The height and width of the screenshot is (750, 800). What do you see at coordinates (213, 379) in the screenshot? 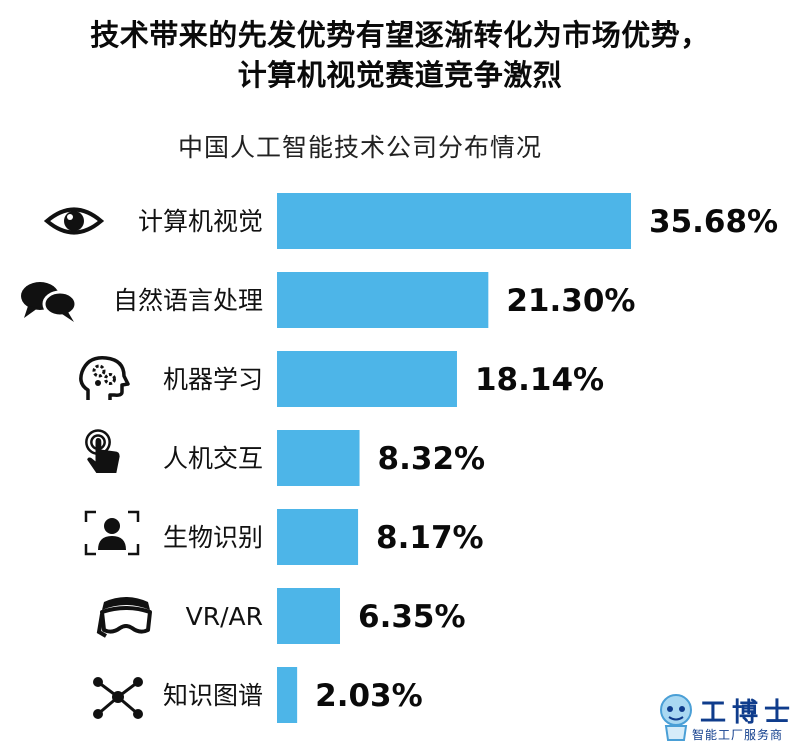
I see `category-label: 机器学习` at bounding box center [213, 379].